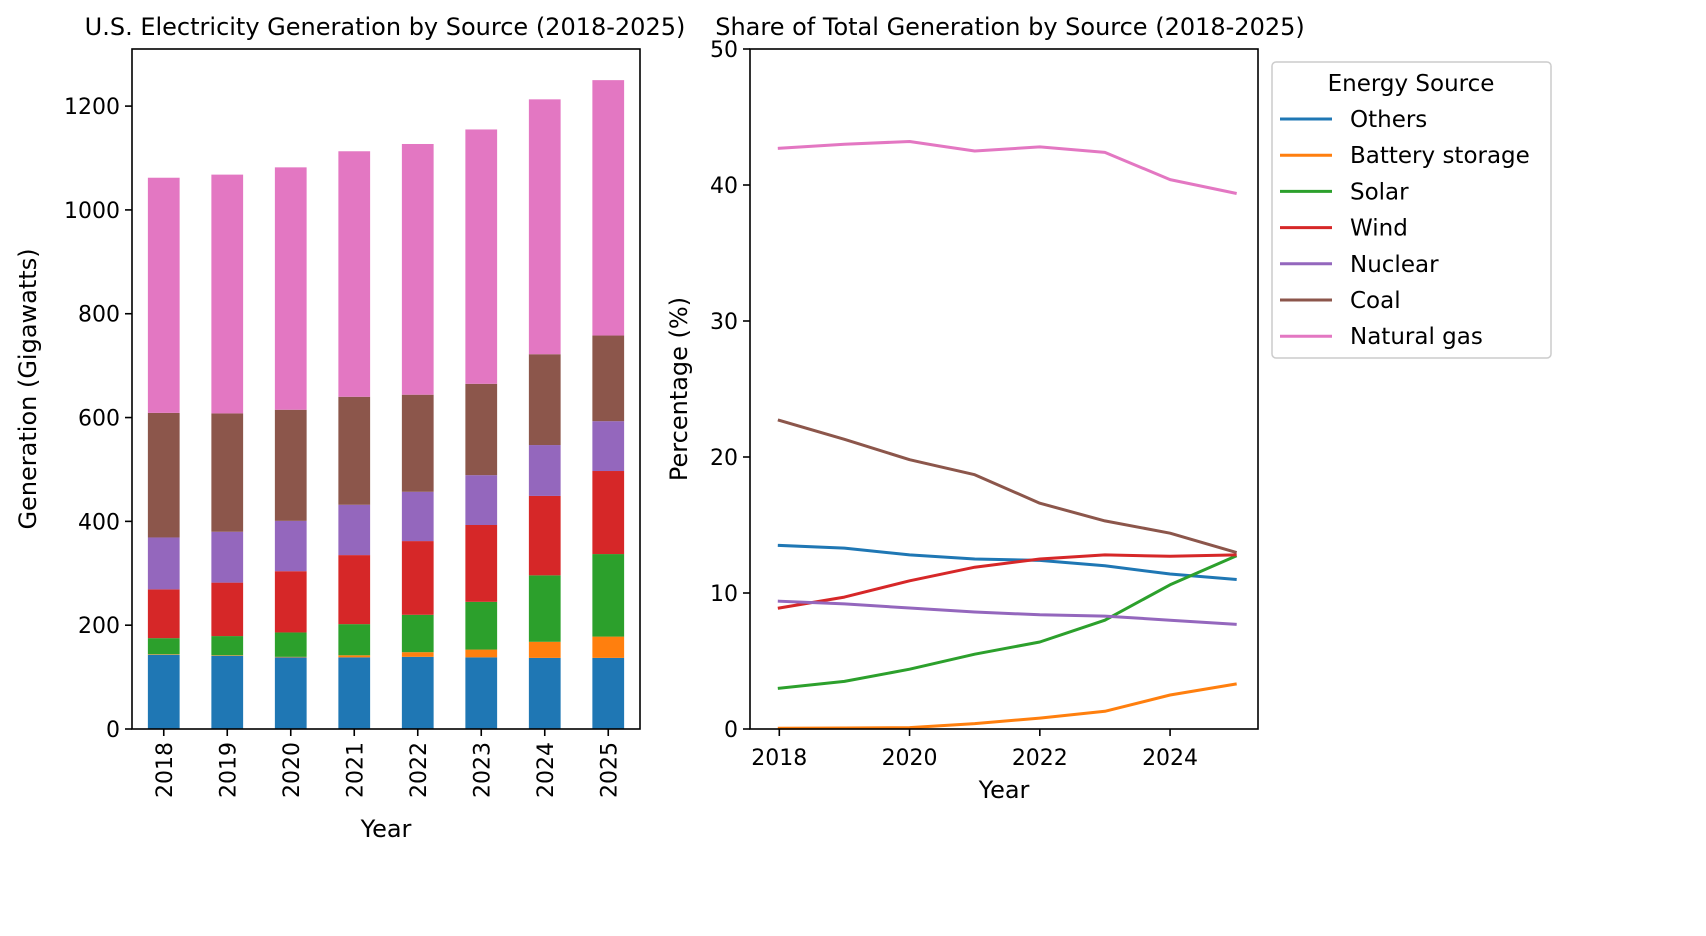  I want to click on y-tick-label: 600, so click(99, 419).